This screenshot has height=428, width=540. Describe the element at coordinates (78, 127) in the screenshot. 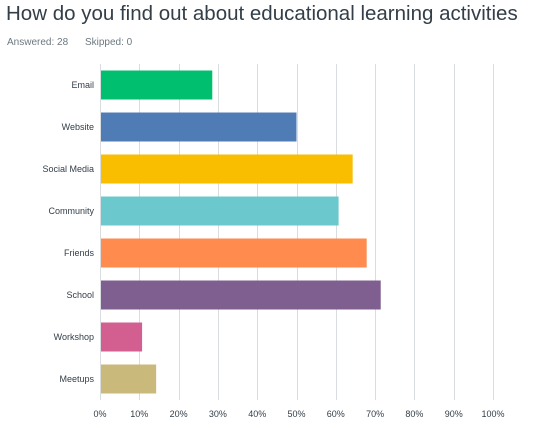

I see `category-label: Website` at that location.